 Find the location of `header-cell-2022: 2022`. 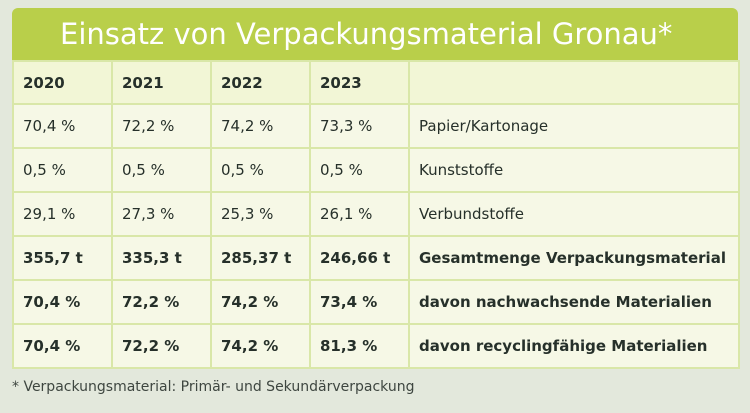

header-cell-2022: 2022 is located at coordinates (260, 82).